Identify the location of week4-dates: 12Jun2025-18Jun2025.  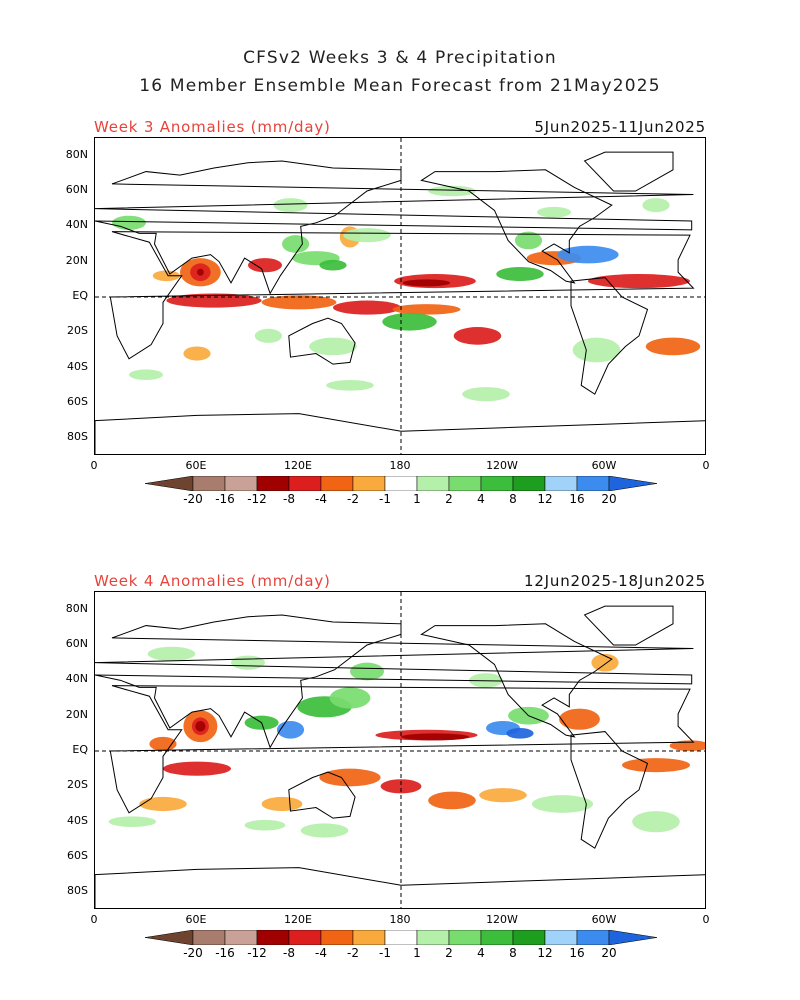
(614, 581).